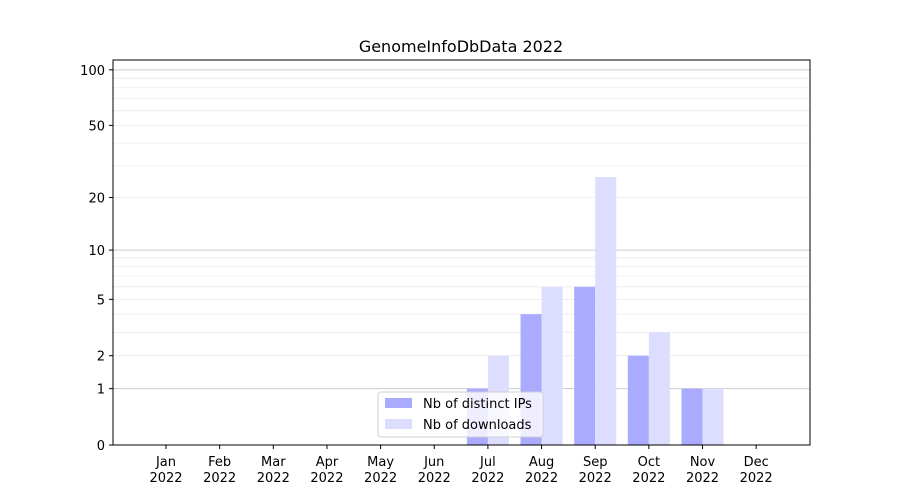 The height and width of the screenshot is (504, 900). What do you see at coordinates (433, 462) in the screenshot?
I see `x-tick-label: Jun` at bounding box center [433, 462].